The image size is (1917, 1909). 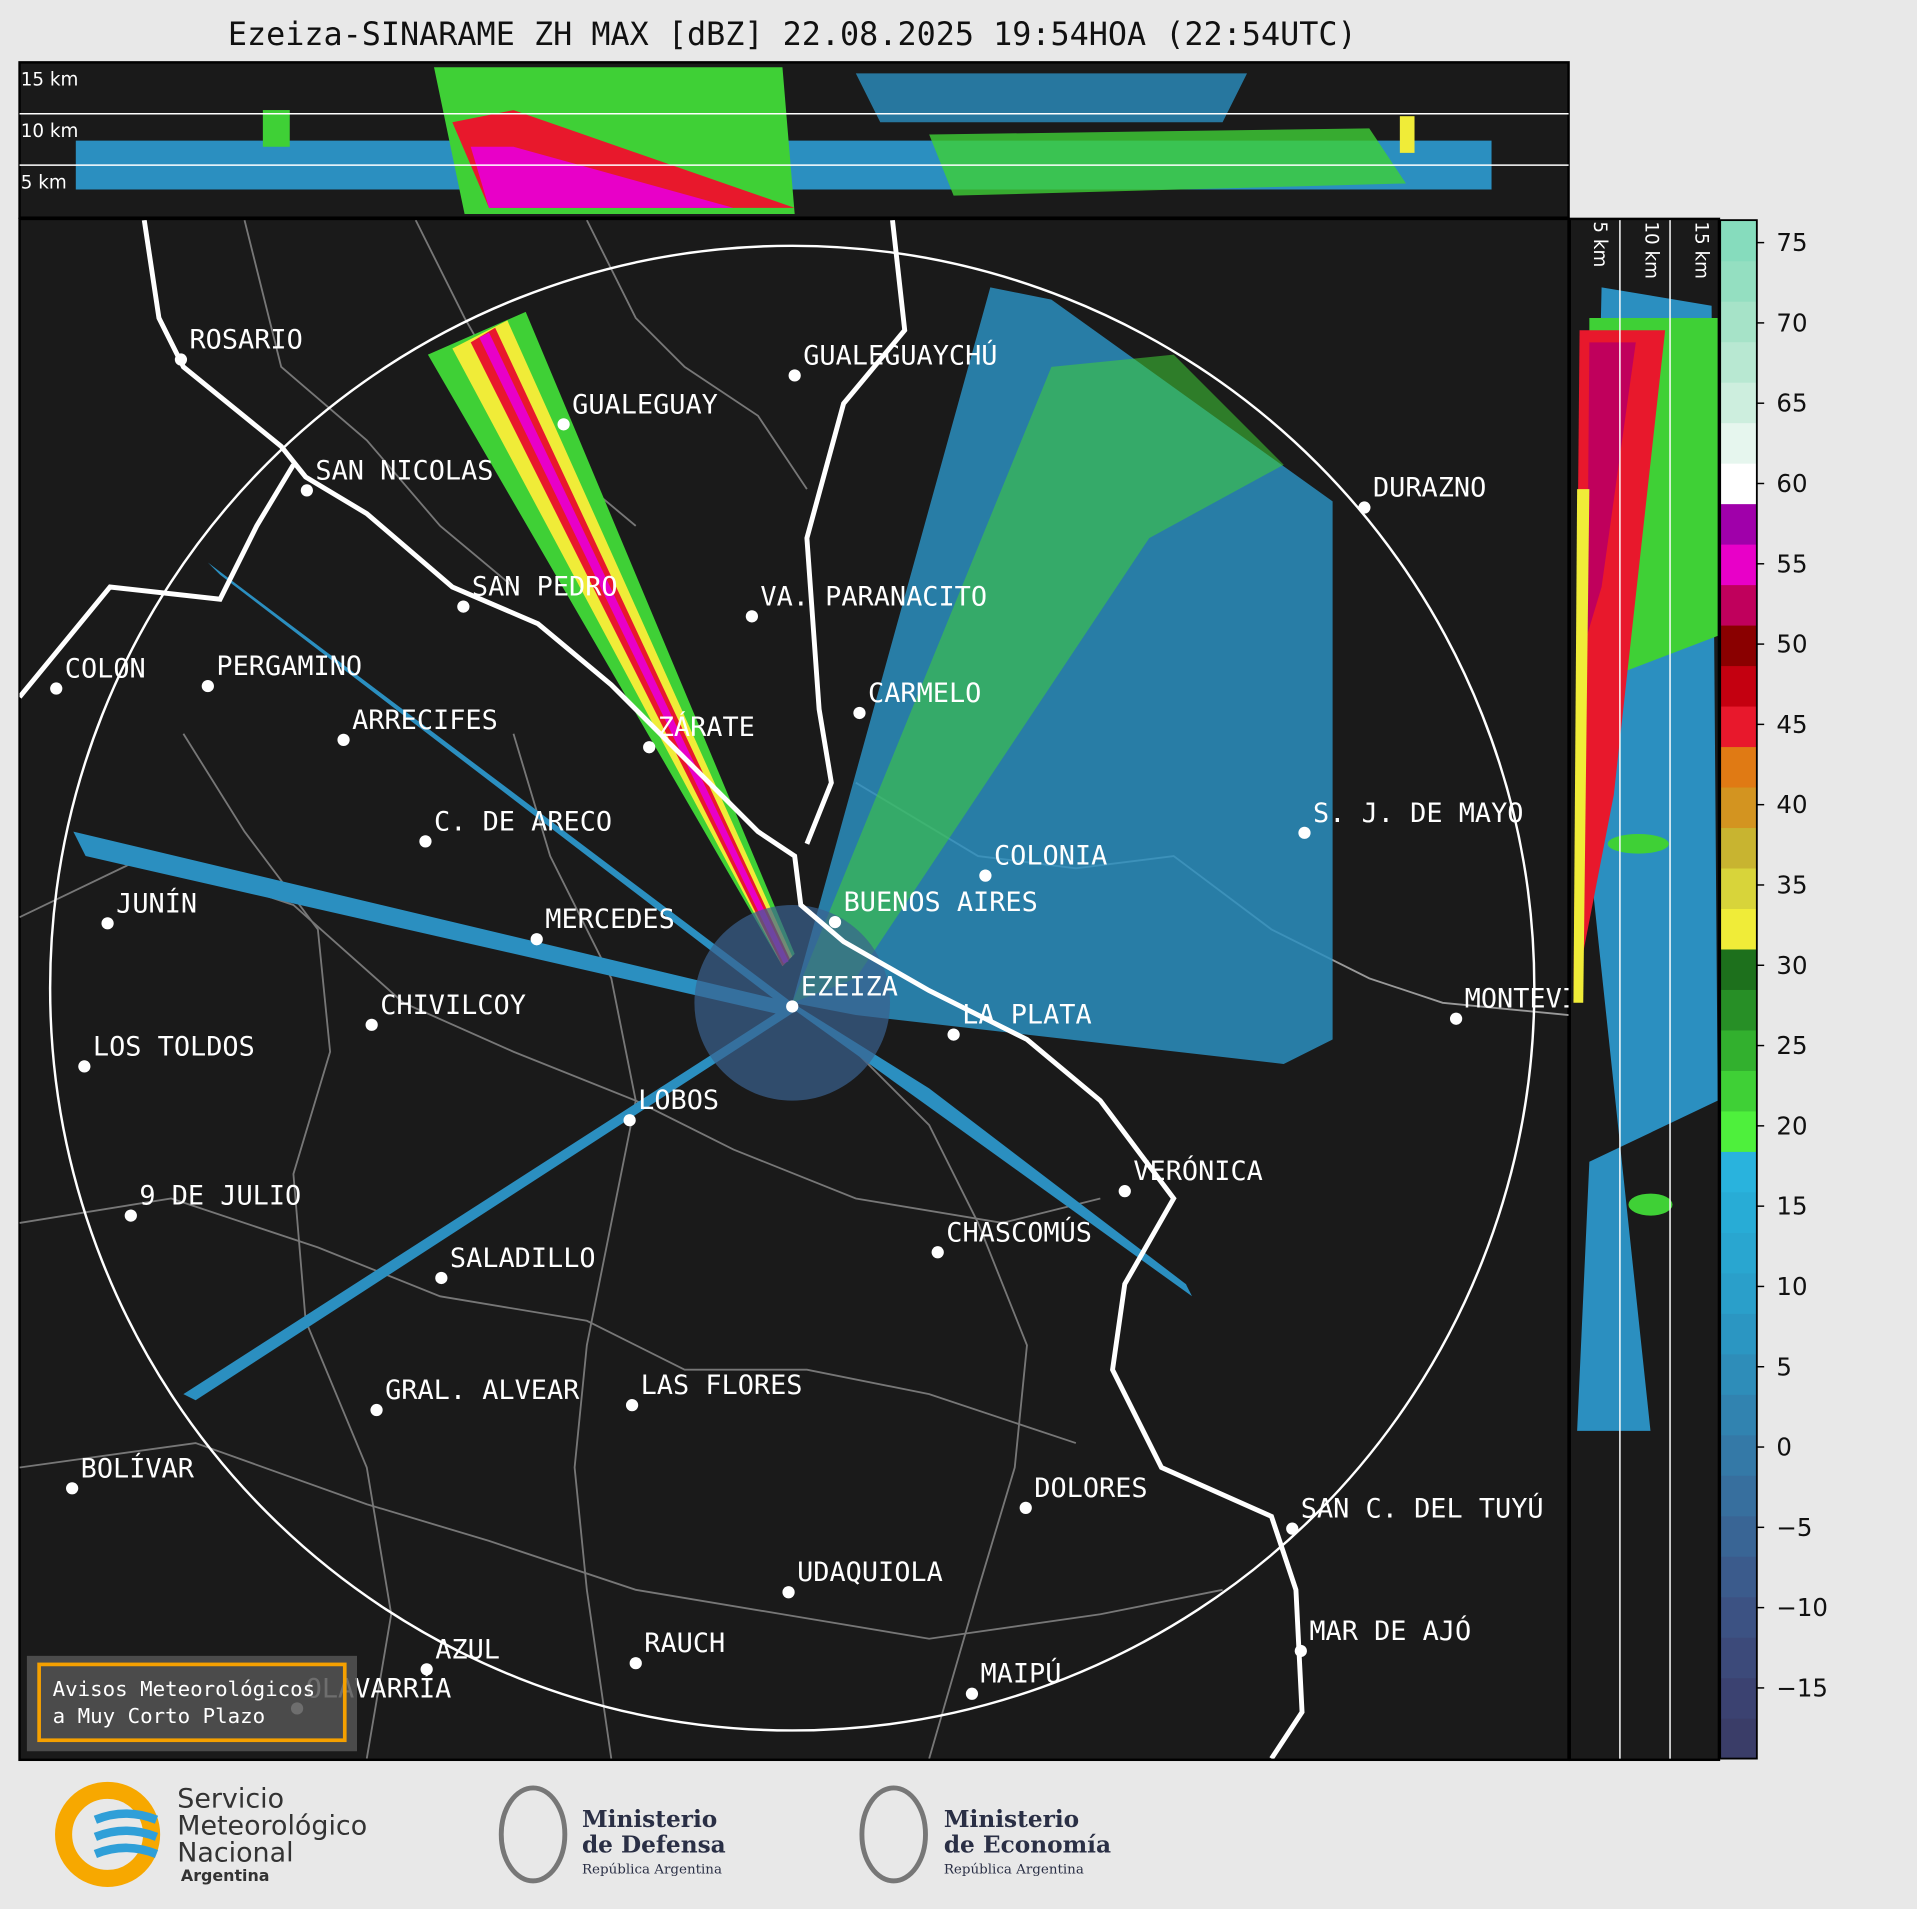 What do you see at coordinates (1701, 250) in the screenshot?
I see `height-label: 15 km` at bounding box center [1701, 250].